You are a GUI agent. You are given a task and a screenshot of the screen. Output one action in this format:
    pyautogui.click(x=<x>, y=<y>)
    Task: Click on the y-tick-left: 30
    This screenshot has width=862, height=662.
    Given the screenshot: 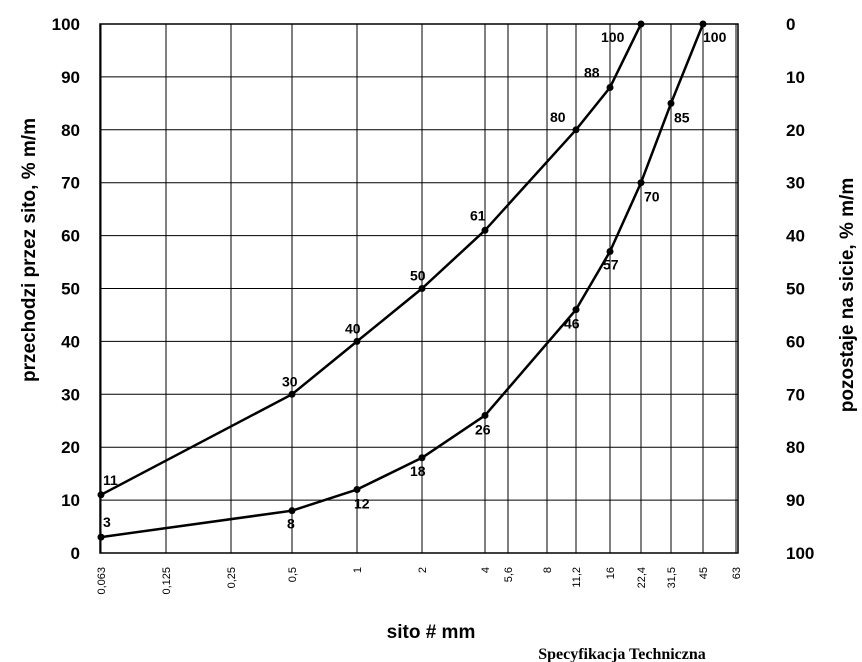 What is the action you would take?
    pyautogui.click(x=70, y=394)
    